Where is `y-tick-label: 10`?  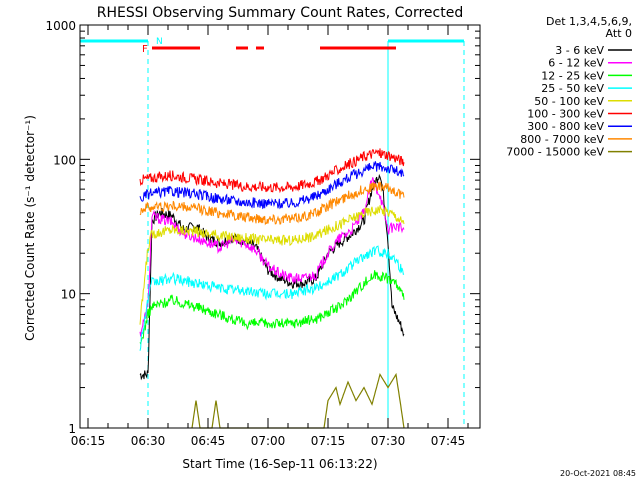
y-tick-label: 10 is located at coordinates (68, 295).